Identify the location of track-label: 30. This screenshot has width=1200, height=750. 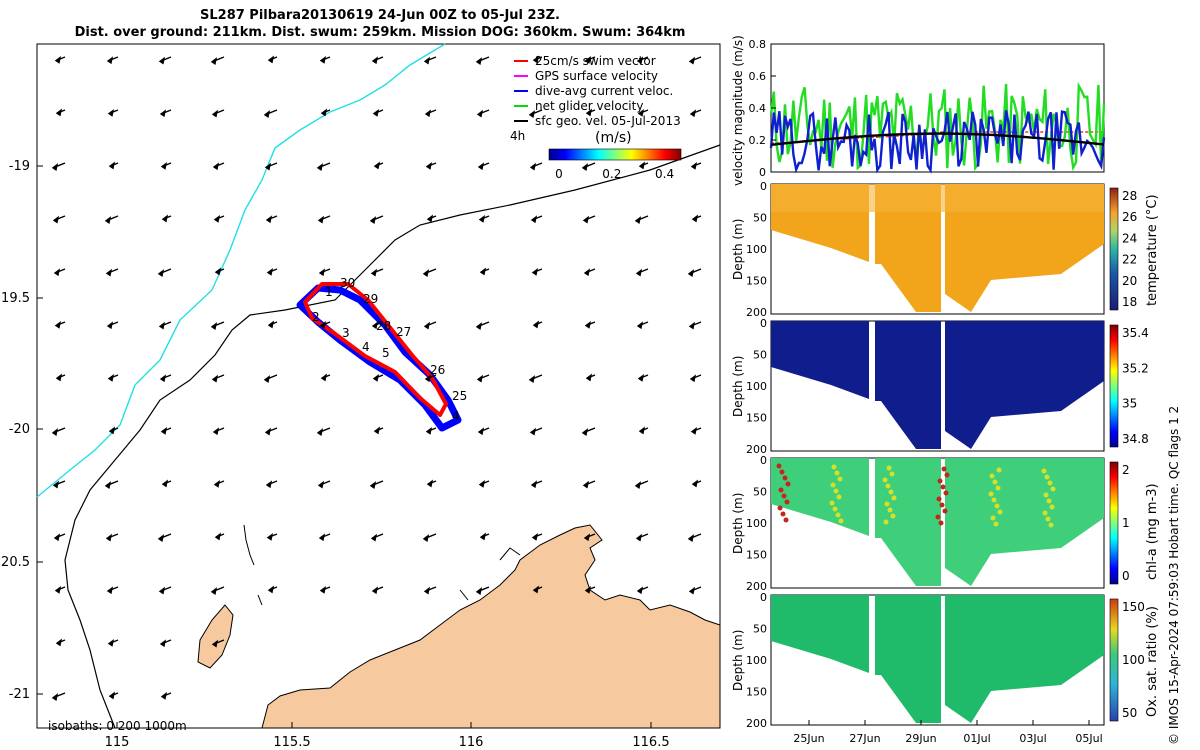
(347, 283).